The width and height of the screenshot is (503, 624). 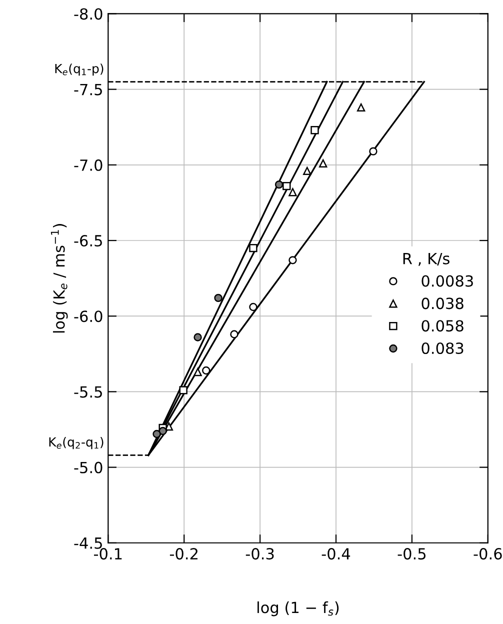 I want to click on x-tick-label: -0.4, so click(x=336, y=554).